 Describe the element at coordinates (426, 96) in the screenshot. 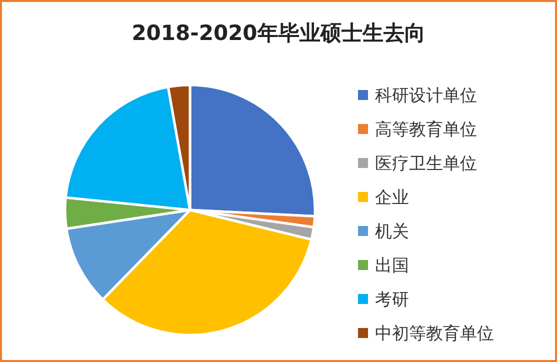

I see `legend-label: 科研设计单位` at that location.